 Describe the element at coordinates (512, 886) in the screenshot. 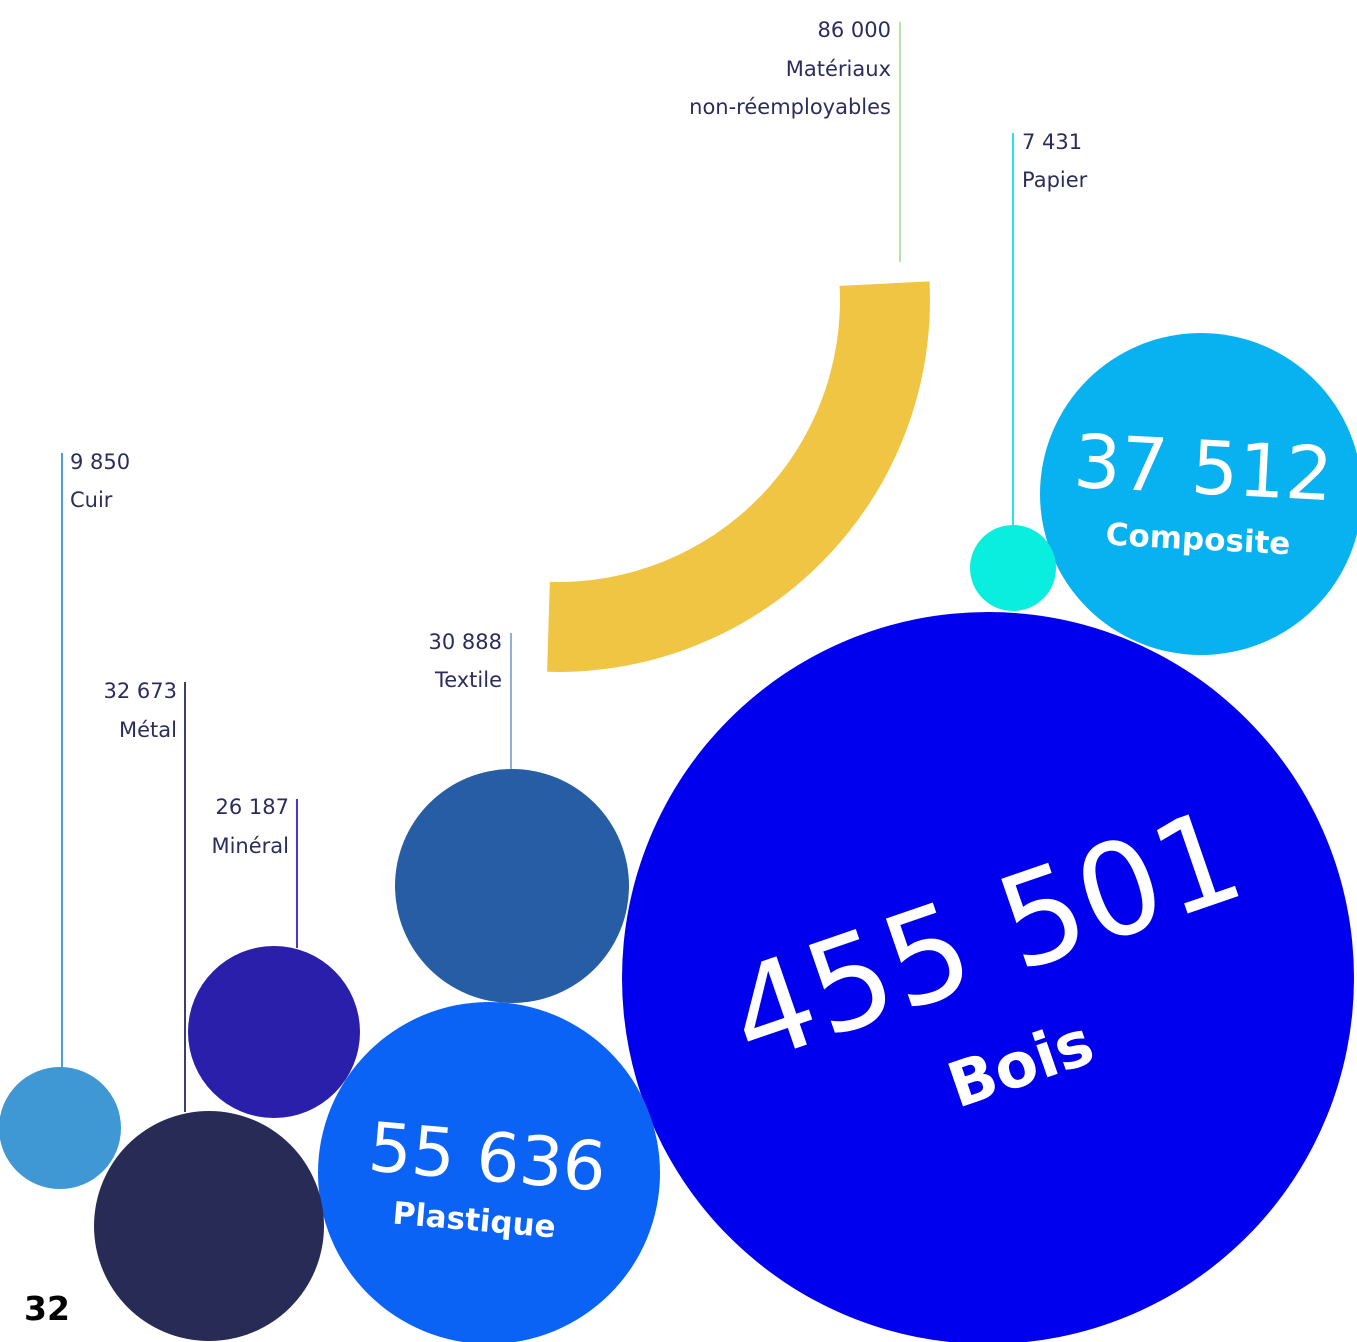

I see `bubble-textile` at that location.